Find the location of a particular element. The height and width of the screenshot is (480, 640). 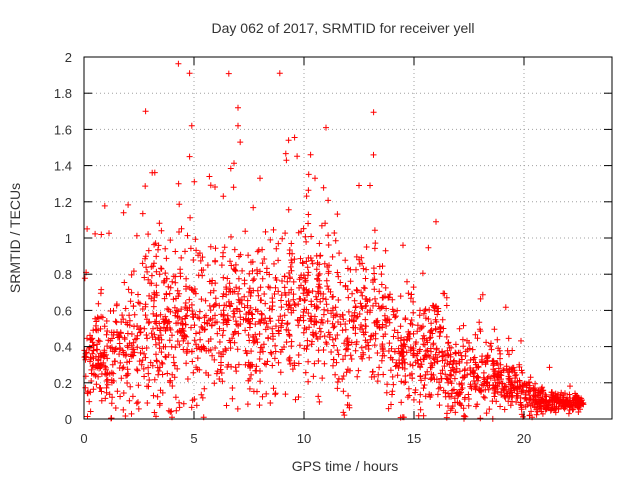

x-tick-label: 15 is located at coordinates (414, 438).